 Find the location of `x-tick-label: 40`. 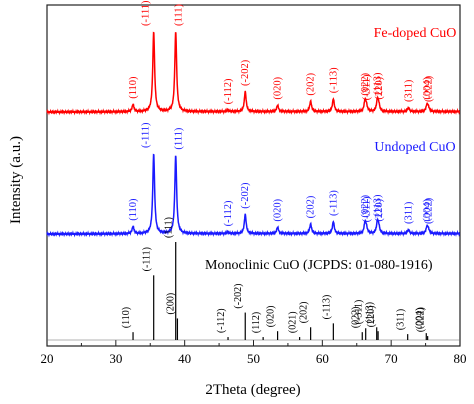

x-tick-label: 40 is located at coordinates (184, 358).